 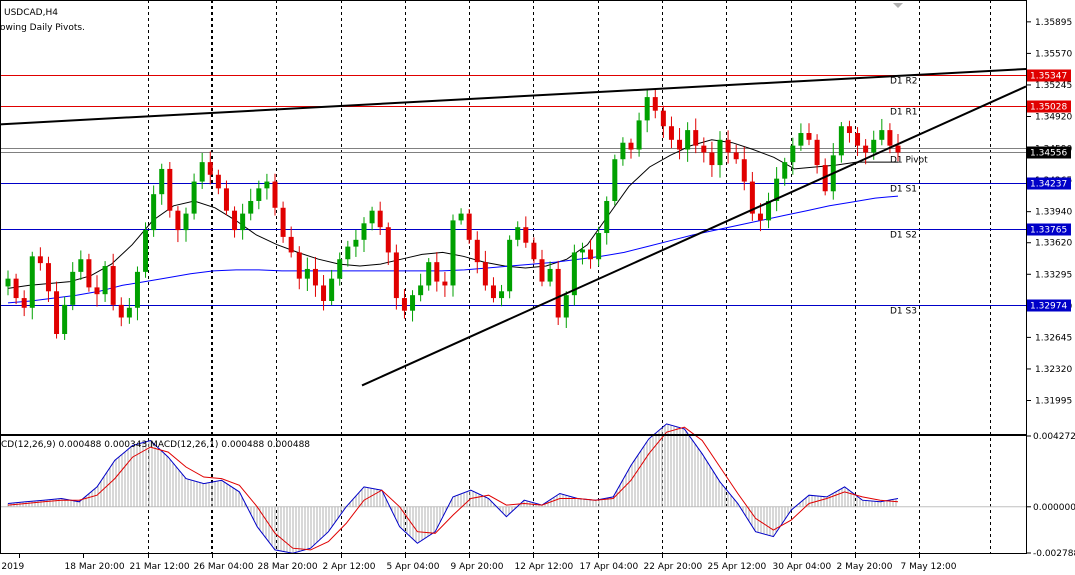 I want to click on macd-tick-label: 0.000000, so click(x=1054, y=508).